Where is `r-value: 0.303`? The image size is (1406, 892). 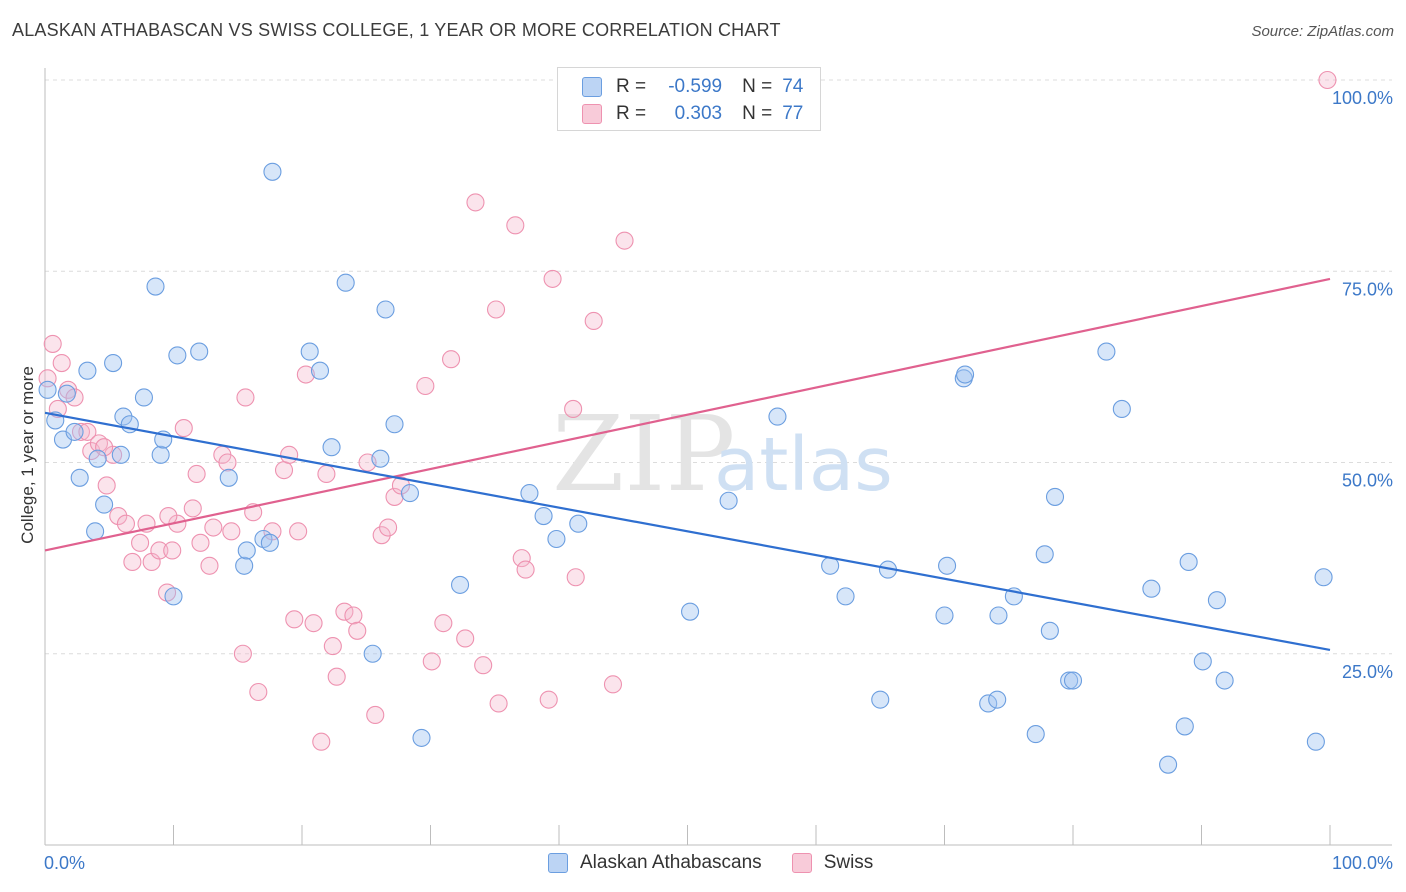 r-value: 0.303 is located at coordinates (698, 113).